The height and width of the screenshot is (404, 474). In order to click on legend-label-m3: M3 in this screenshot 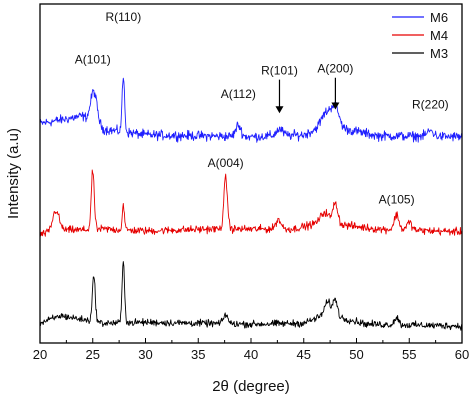, I will do `click(439, 53)`.